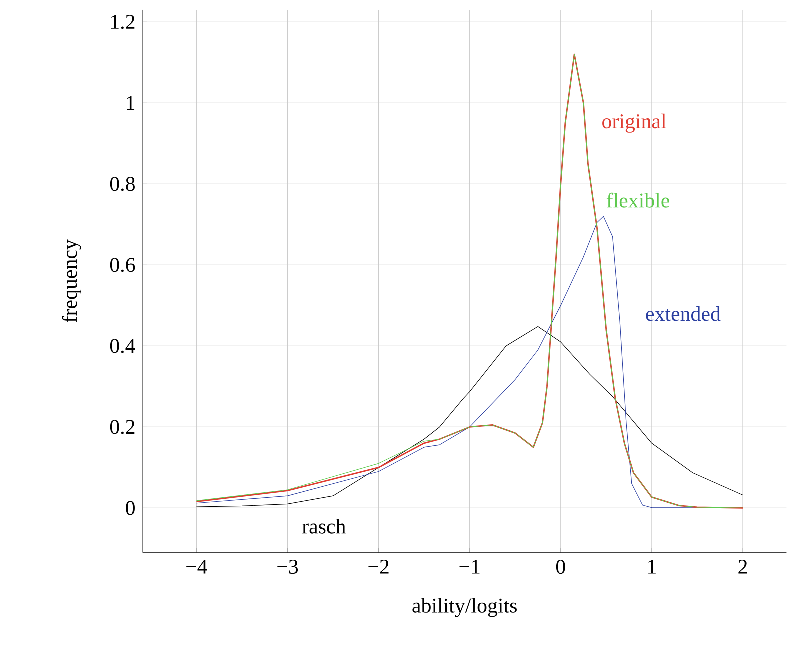  Describe the element at coordinates (122, 427) in the screenshot. I see `y-tick-label: 0.2` at that location.